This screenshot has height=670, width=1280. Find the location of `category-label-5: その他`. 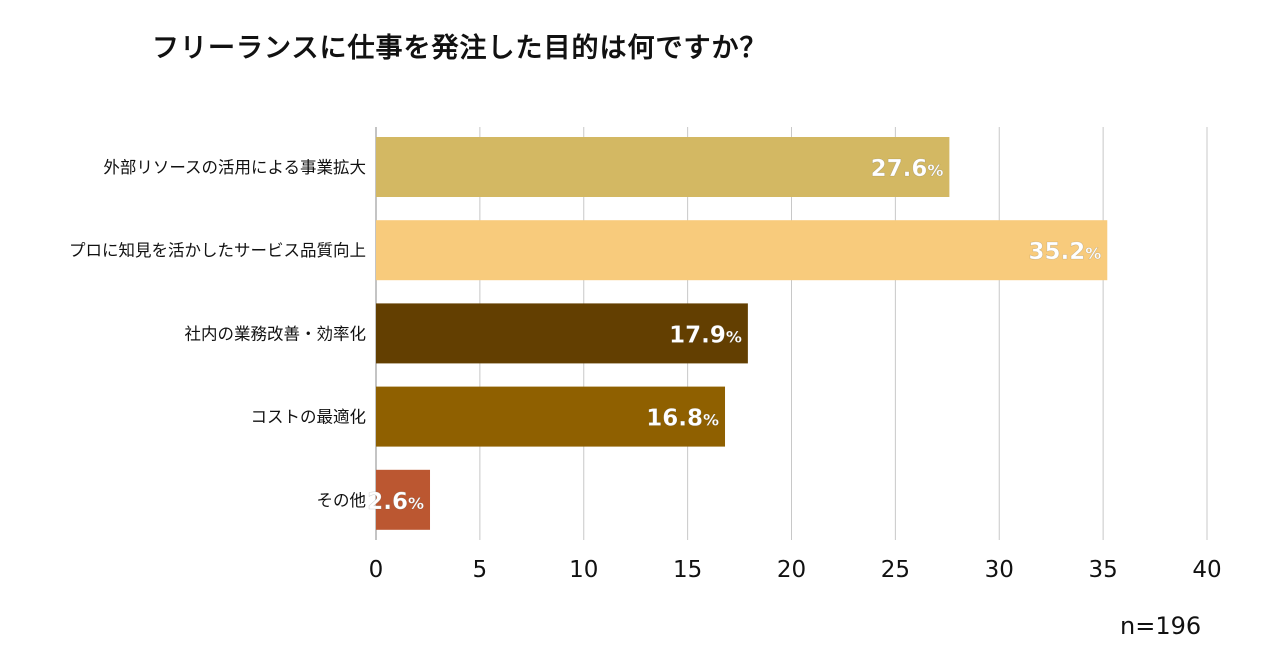

category-label-5: その他 is located at coordinates (342, 500).